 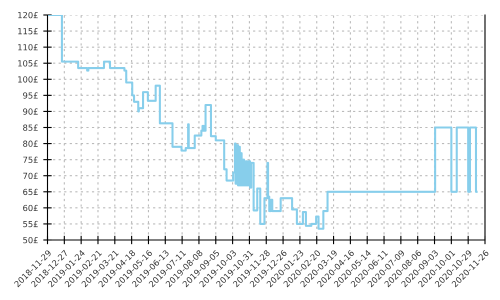 What do you see at coordinates (28, 79) in the screenshot?
I see `y-tick-label: 100£` at bounding box center [28, 79].